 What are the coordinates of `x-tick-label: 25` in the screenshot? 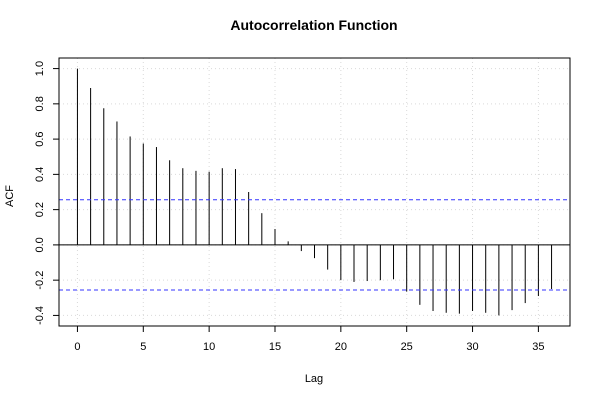 It's located at (407, 347).